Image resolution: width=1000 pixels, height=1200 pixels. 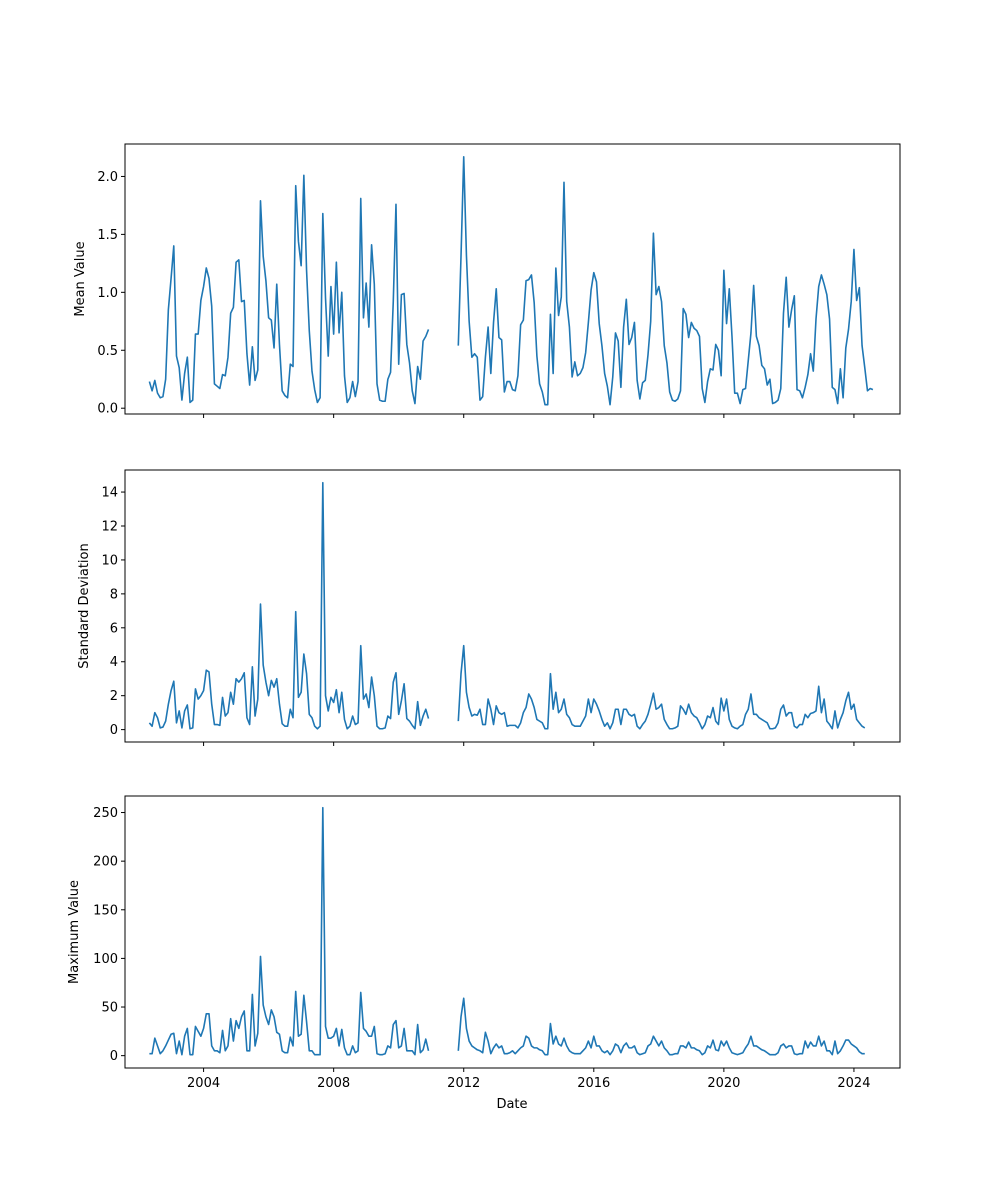 I want to click on std-ytick-label: 6, so click(x=114, y=628).